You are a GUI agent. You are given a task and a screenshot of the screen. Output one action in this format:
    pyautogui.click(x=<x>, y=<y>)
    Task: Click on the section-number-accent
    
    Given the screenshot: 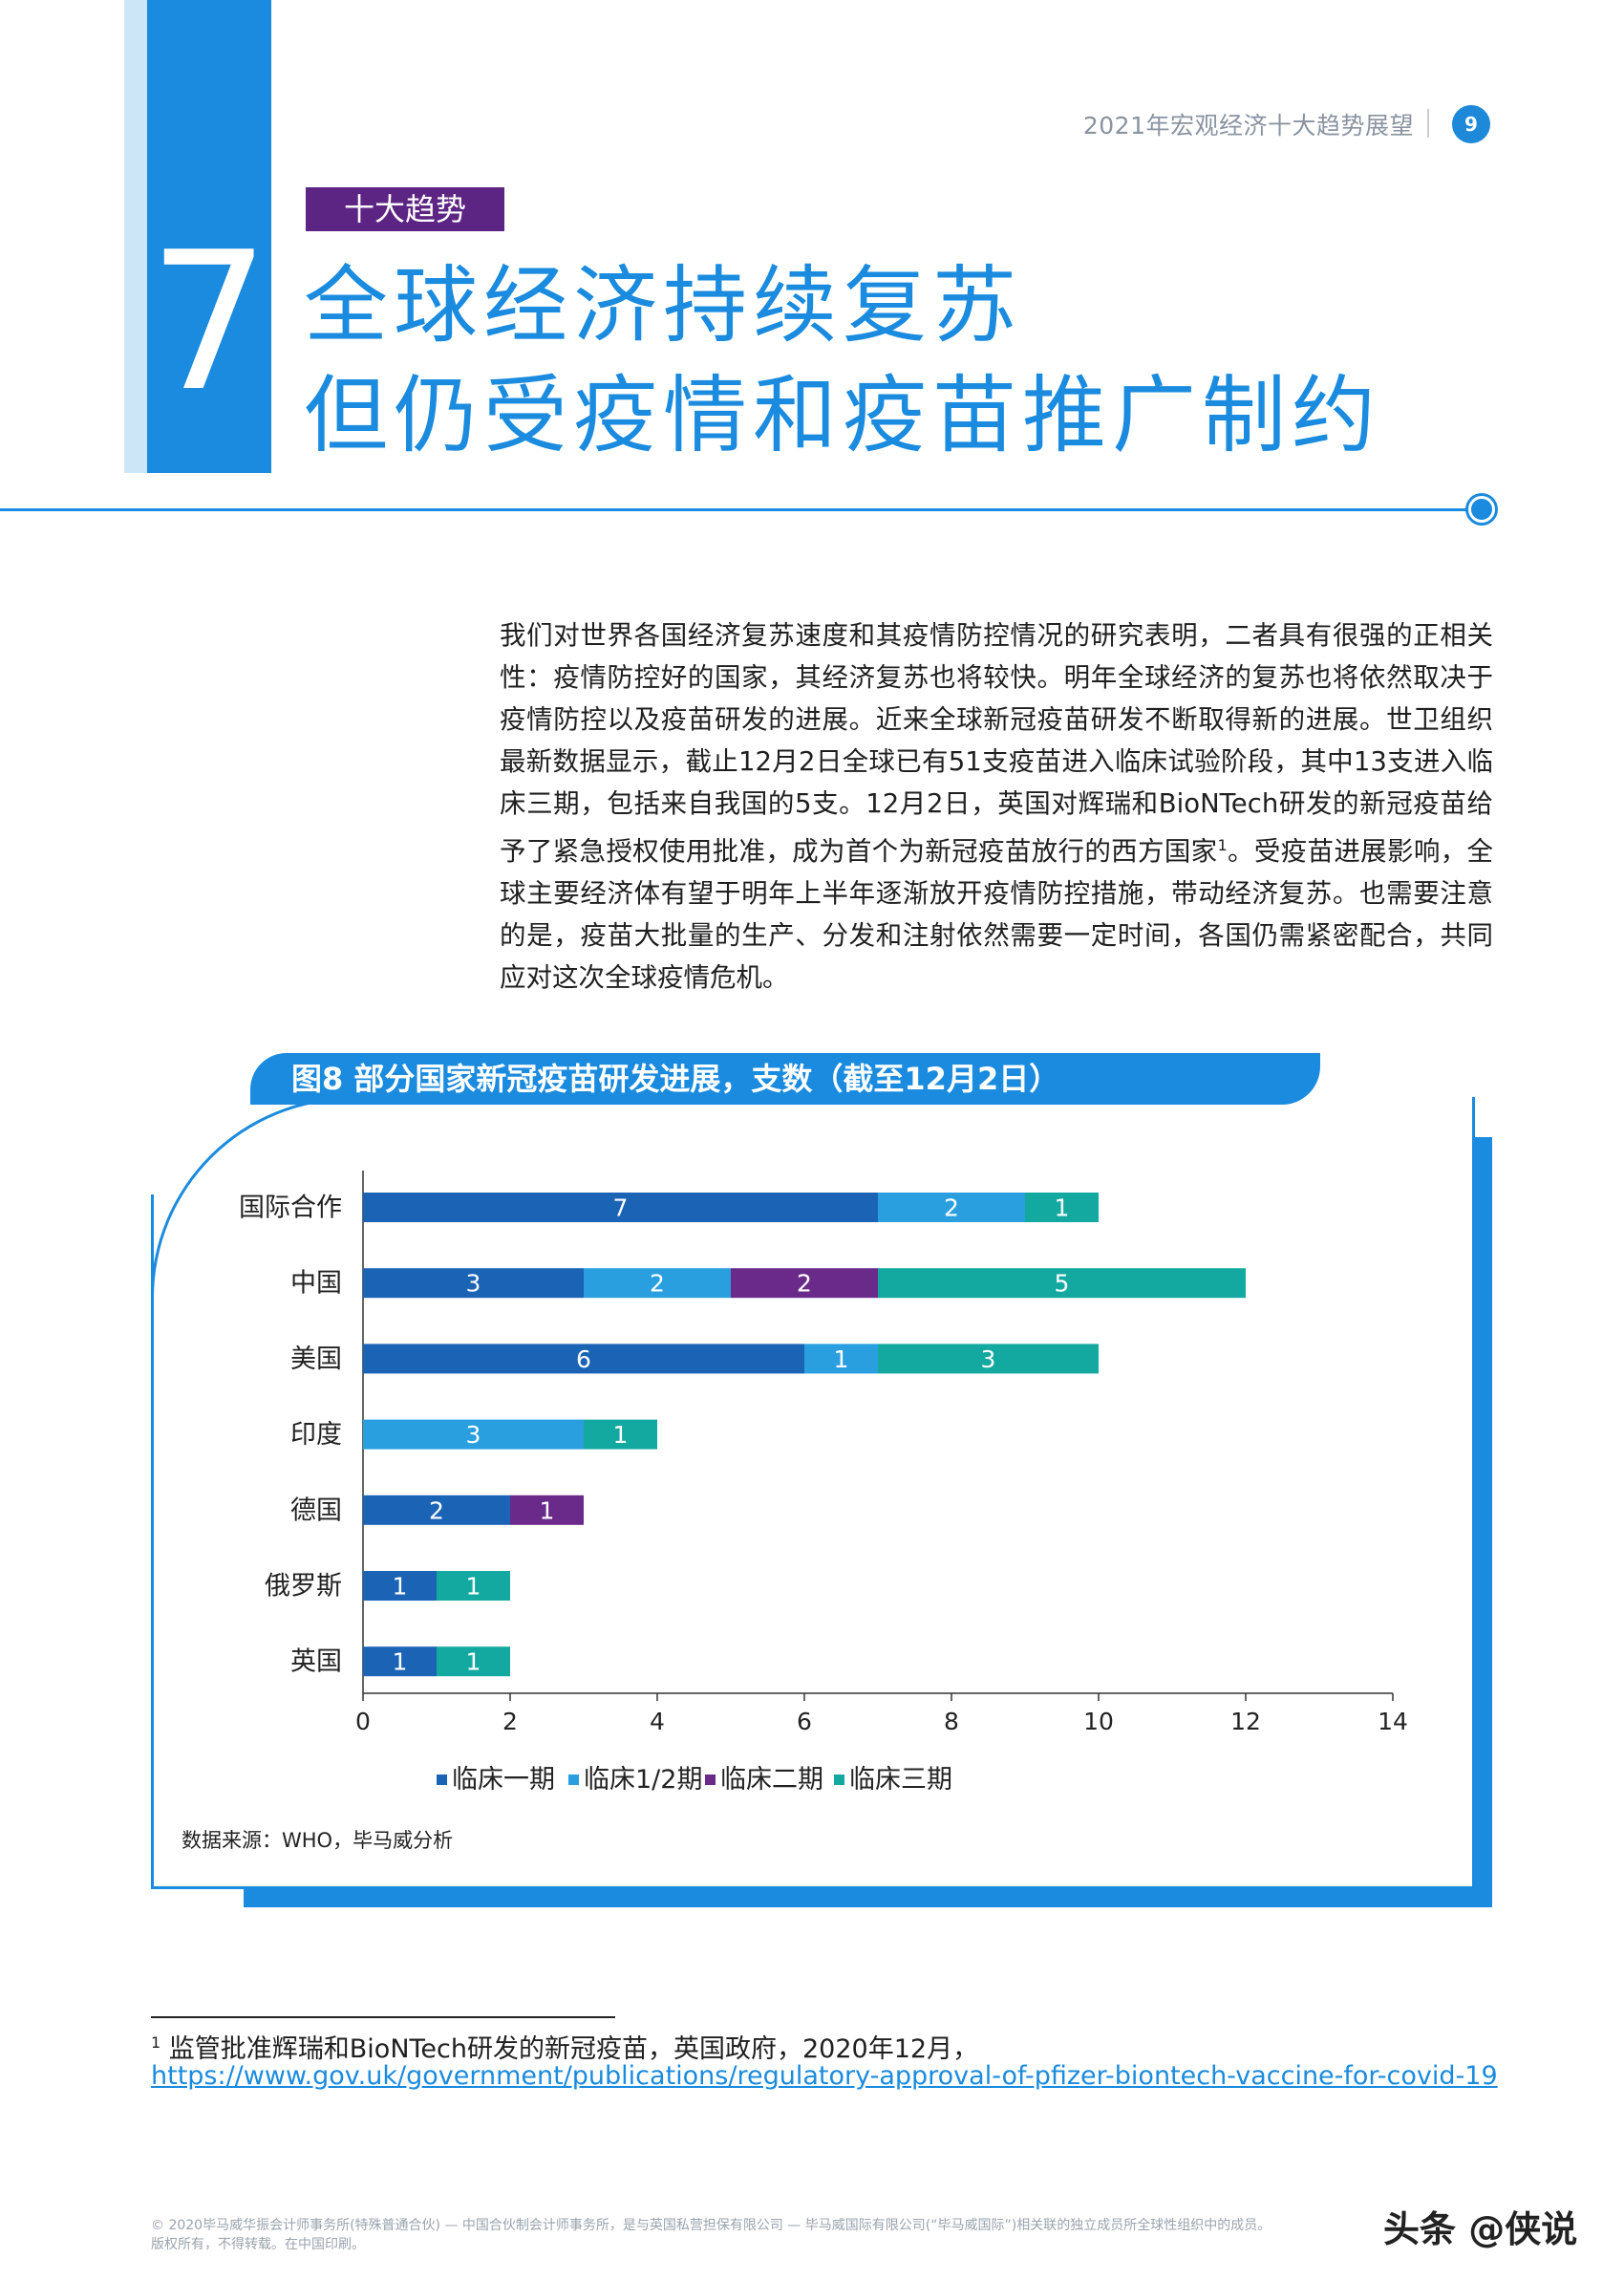 What is the action you would take?
    pyautogui.click(x=136, y=236)
    